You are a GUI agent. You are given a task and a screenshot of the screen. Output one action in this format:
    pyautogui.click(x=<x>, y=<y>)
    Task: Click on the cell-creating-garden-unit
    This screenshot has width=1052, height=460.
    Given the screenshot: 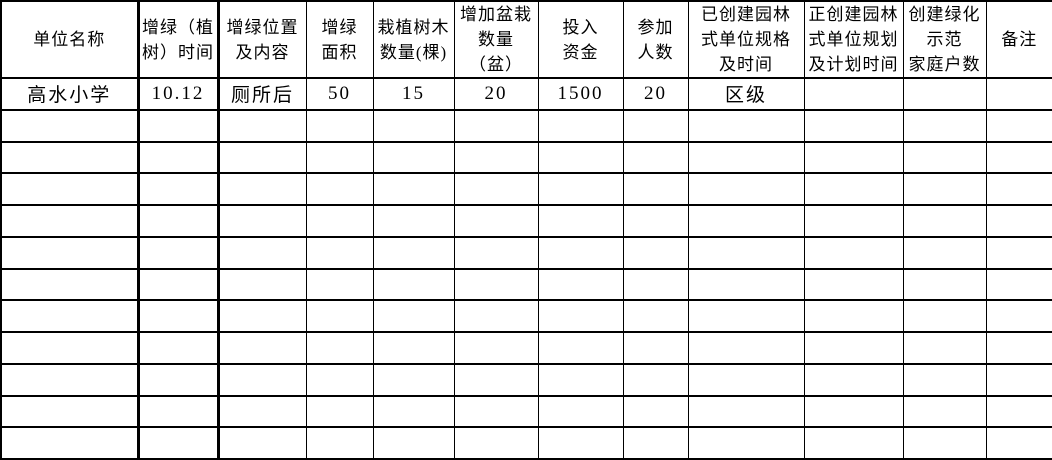 What is the action you would take?
    pyautogui.click(x=853, y=94)
    